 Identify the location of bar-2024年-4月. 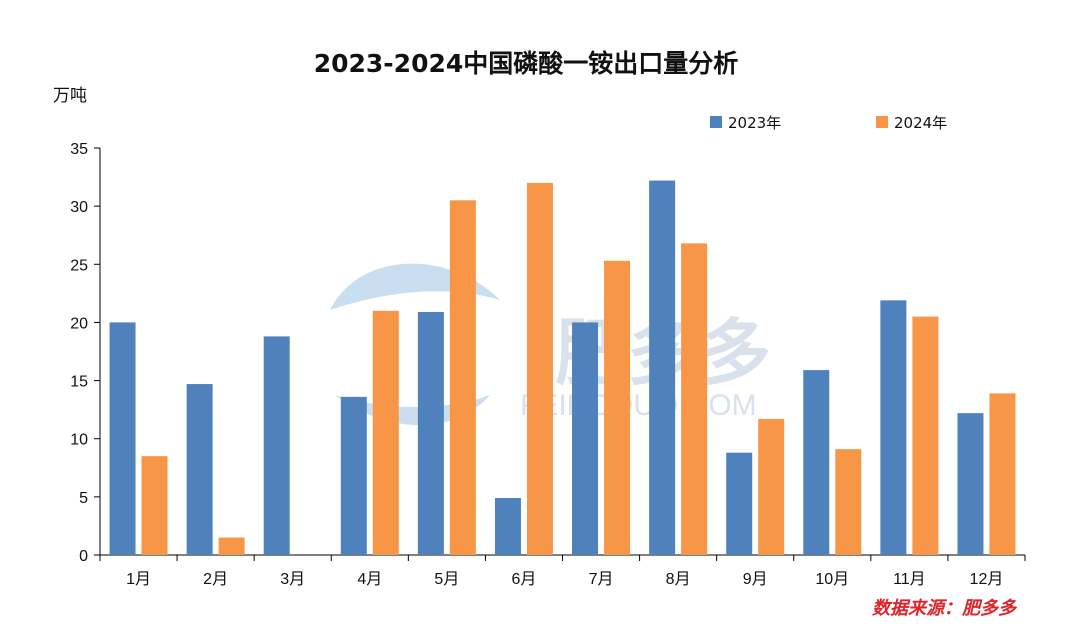
(385, 432).